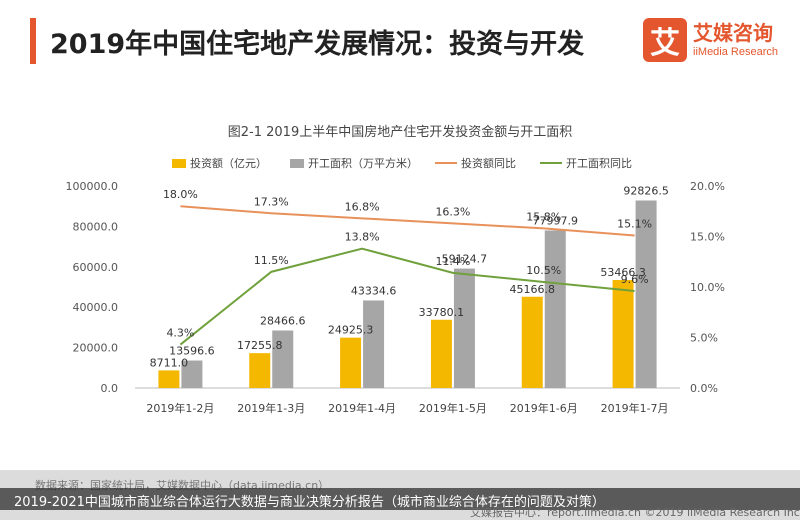 This screenshot has height=520, width=800. Describe the element at coordinates (351, 330) in the screenshot. I see `bar-investment-label: 24925.3` at that location.